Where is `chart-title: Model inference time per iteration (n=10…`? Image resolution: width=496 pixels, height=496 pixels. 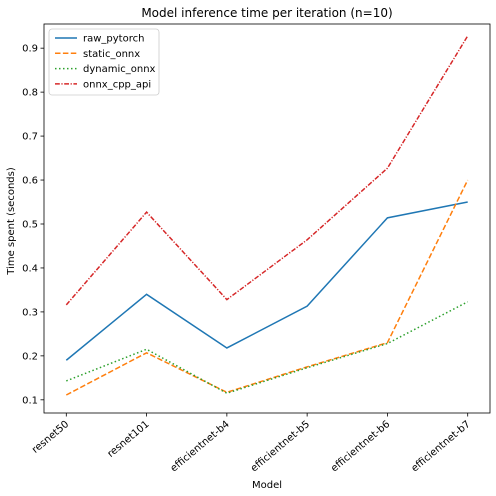 chart-title: Model inference time per iteration (n=10… is located at coordinates (266, 13).